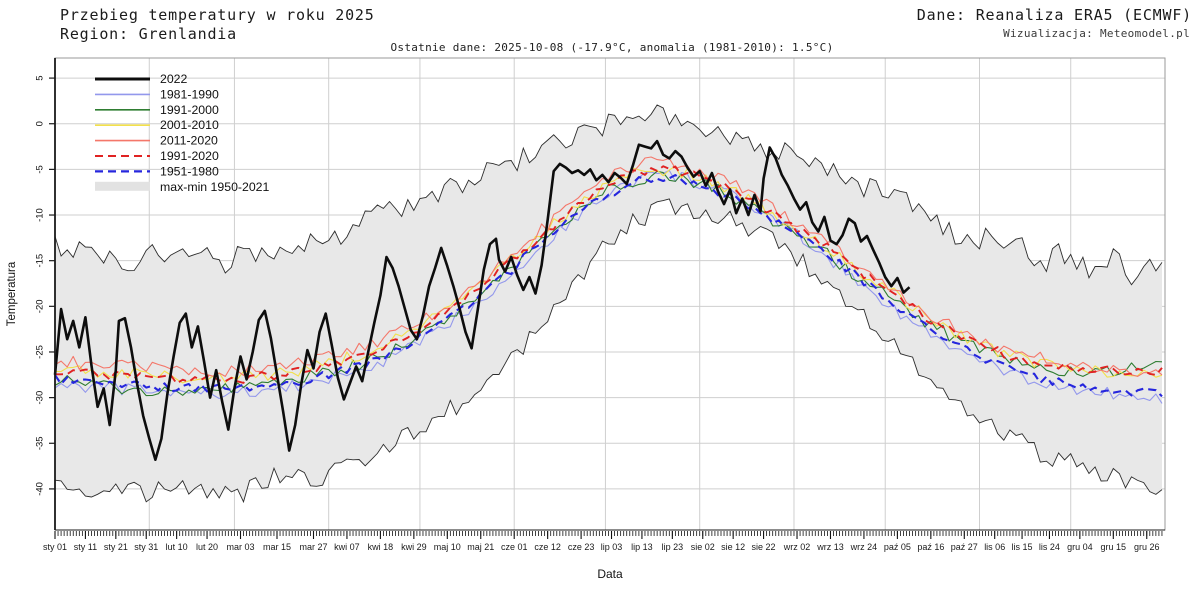 This screenshot has height=600, width=1200. Describe the element at coordinates (1114, 547) in the screenshot. I see `svg-text: gru 15` at that location.